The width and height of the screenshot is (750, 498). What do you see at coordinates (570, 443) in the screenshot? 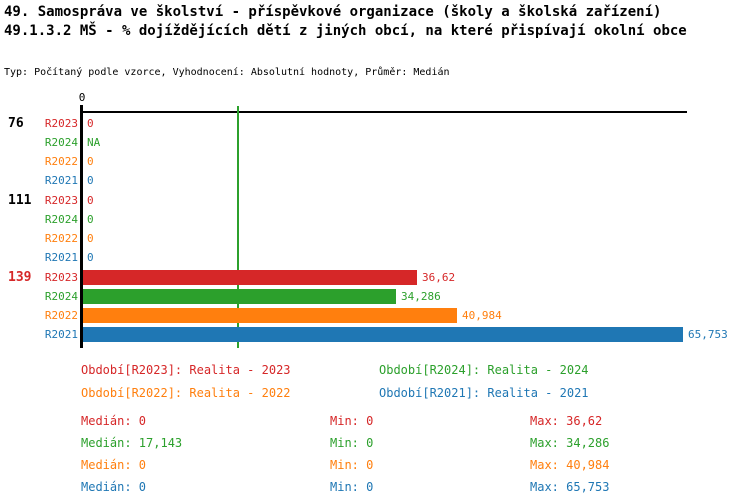
I see `stat-max: Max: 34,286` at bounding box center [570, 443].